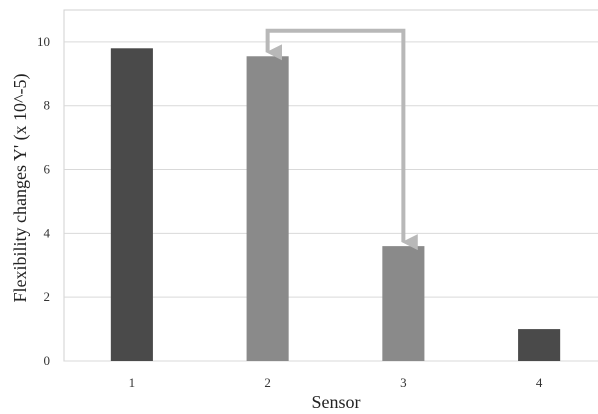  Describe the element at coordinates (336, 402) in the screenshot. I see `x-axis-title: Sensor` at that location.